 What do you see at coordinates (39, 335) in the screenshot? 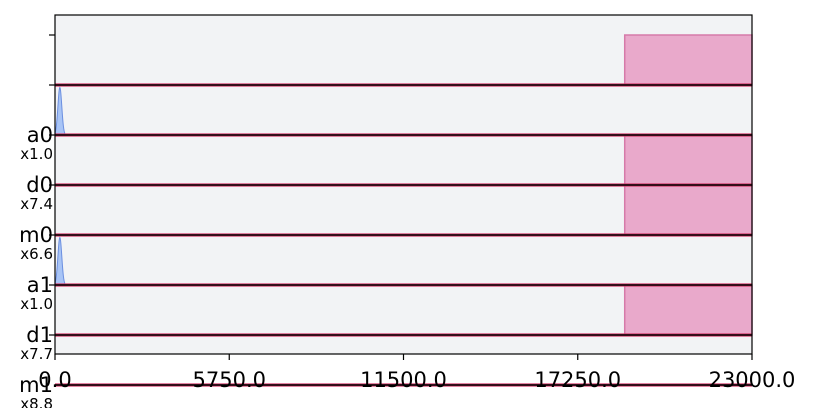
I see `channel-label-d1: d1` at bounding box center [39, 335].